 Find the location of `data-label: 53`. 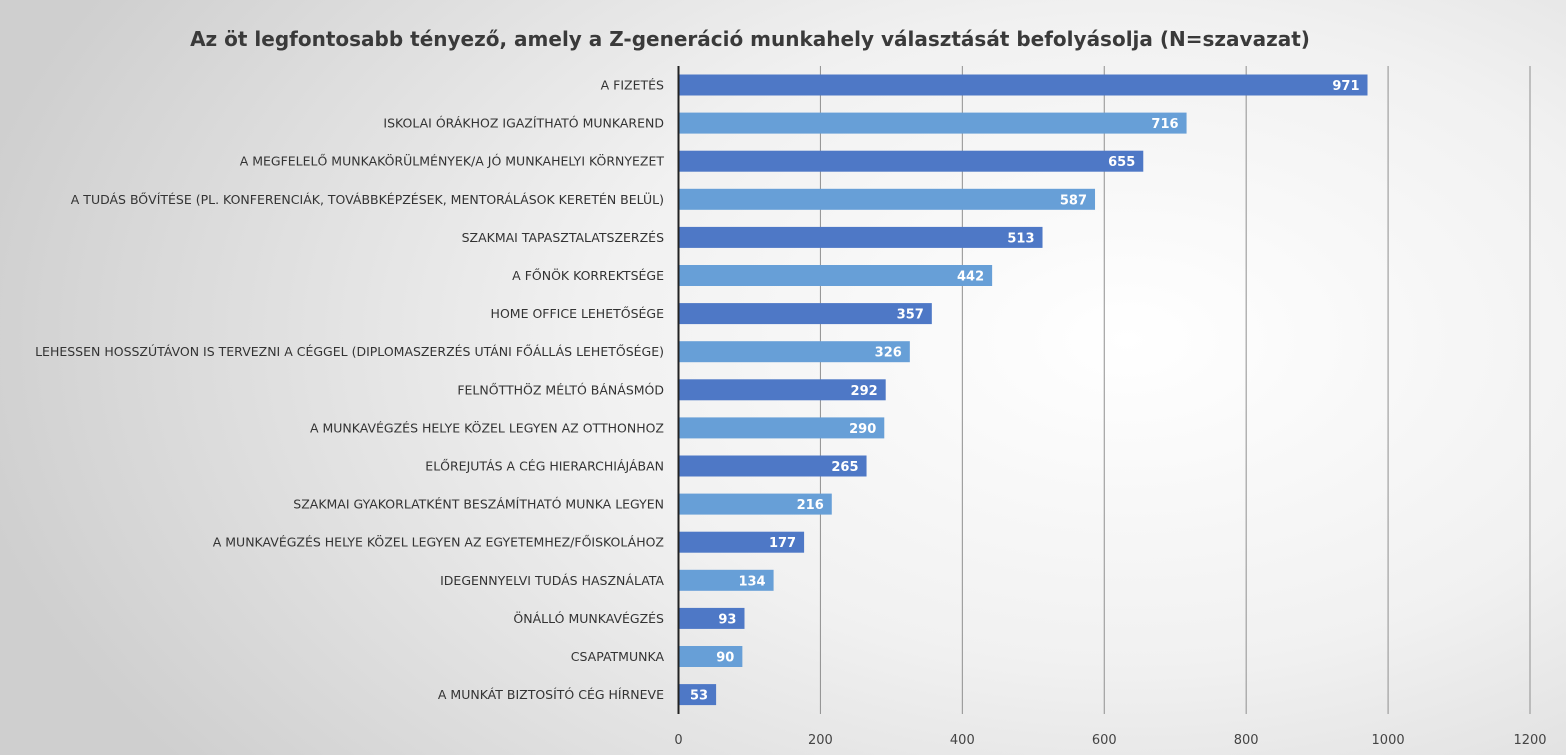

data-label: 53 is located at coordinates (699, 696).